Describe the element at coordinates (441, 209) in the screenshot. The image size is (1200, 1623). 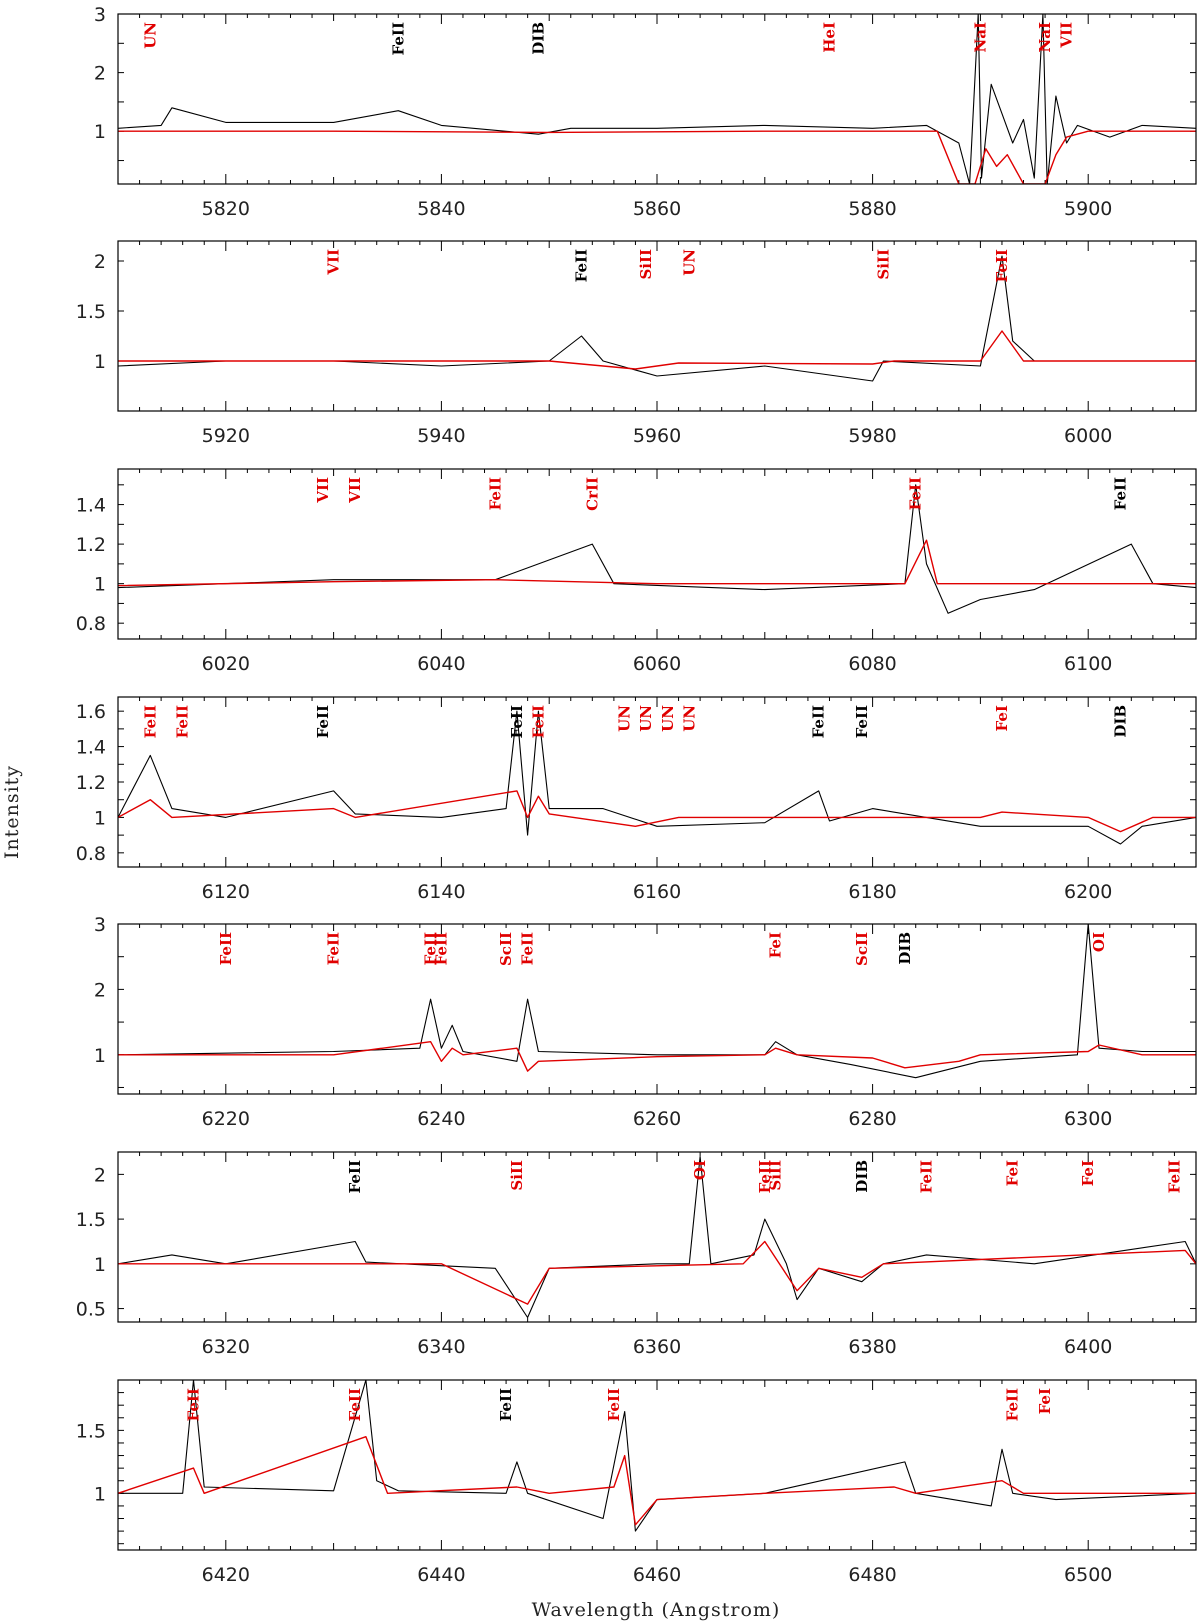
I see `x-tick-label: 5840` at that location.